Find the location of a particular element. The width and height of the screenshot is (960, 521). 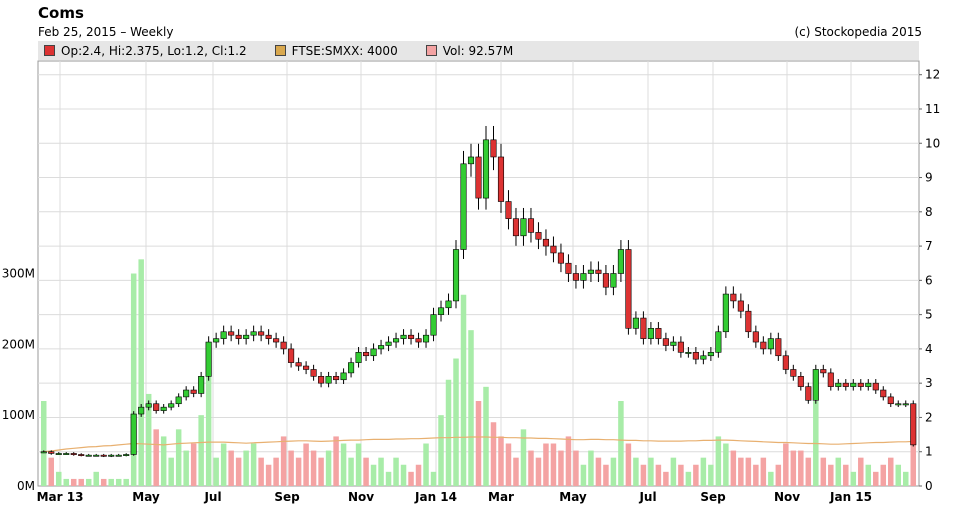

y-right-tick-label: 10 is located at coordinates (932, 143).